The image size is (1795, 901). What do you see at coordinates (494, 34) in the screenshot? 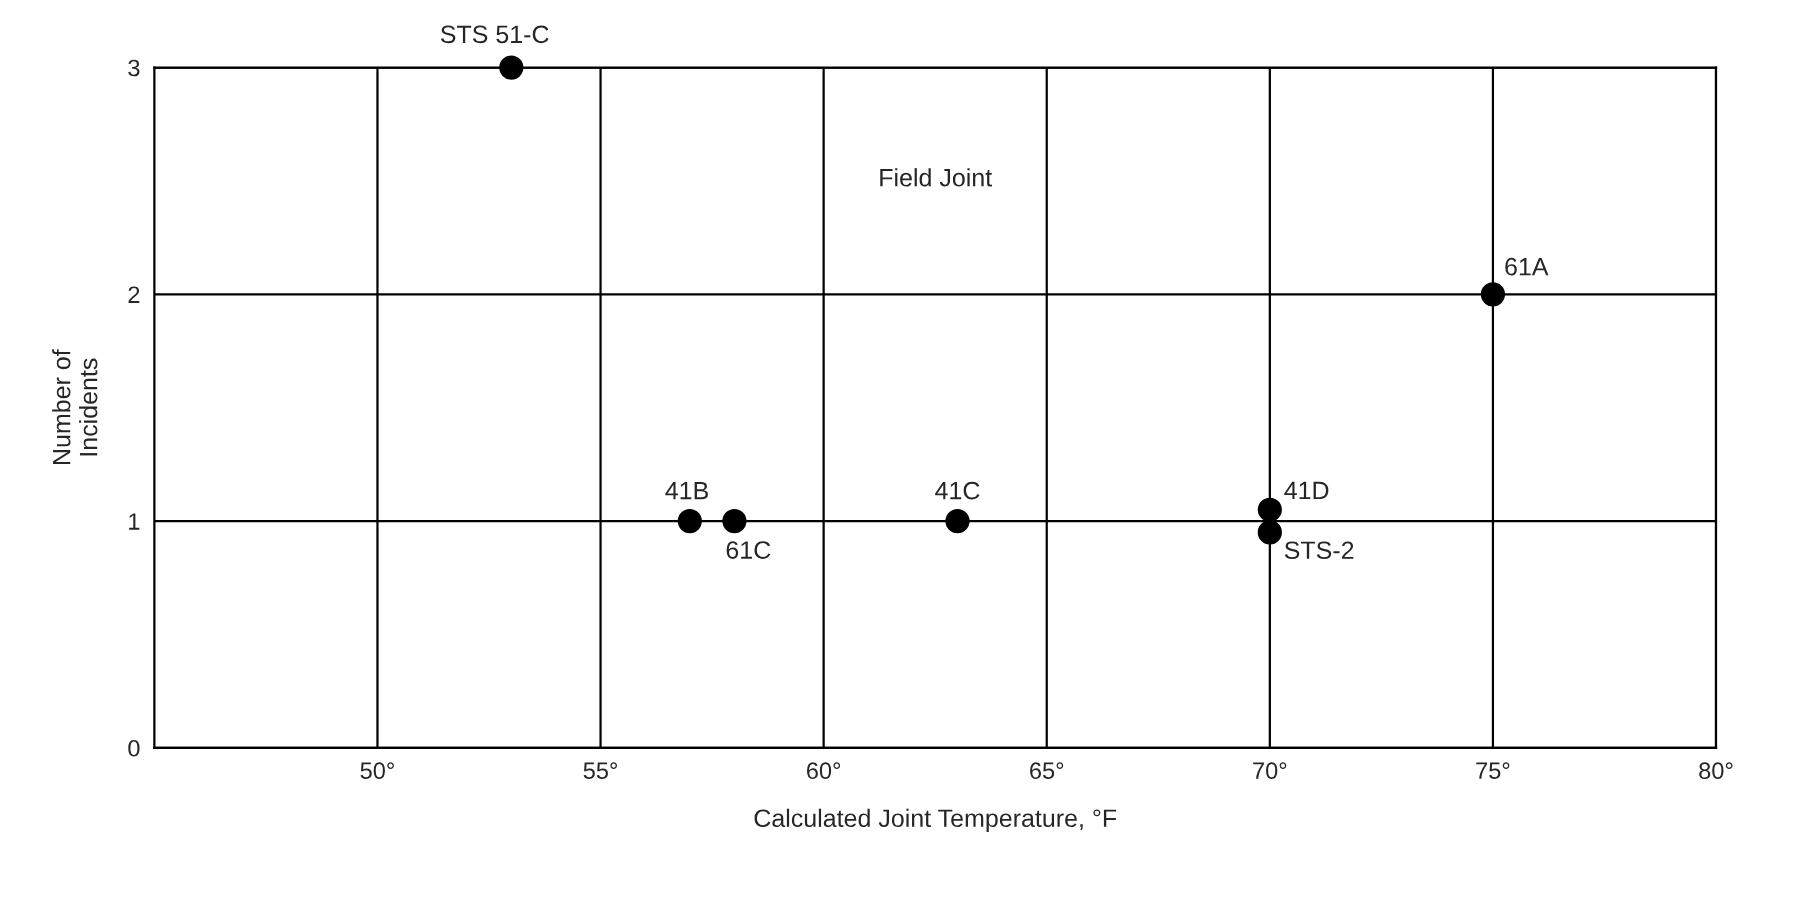
I see `annotation: STS 51-C` at bounding box center [494, 34].